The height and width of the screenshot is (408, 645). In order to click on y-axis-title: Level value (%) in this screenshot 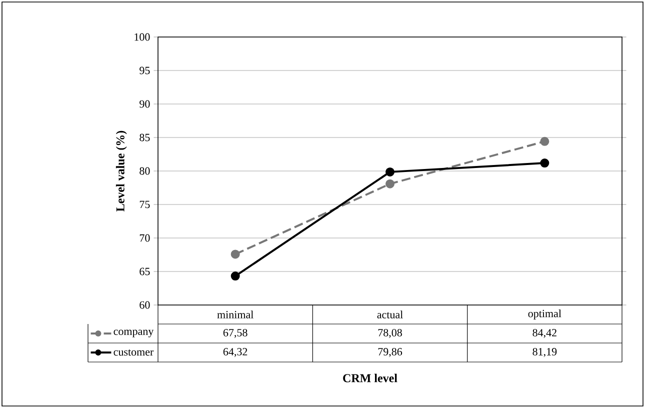, I will do `click(121, 171)`.